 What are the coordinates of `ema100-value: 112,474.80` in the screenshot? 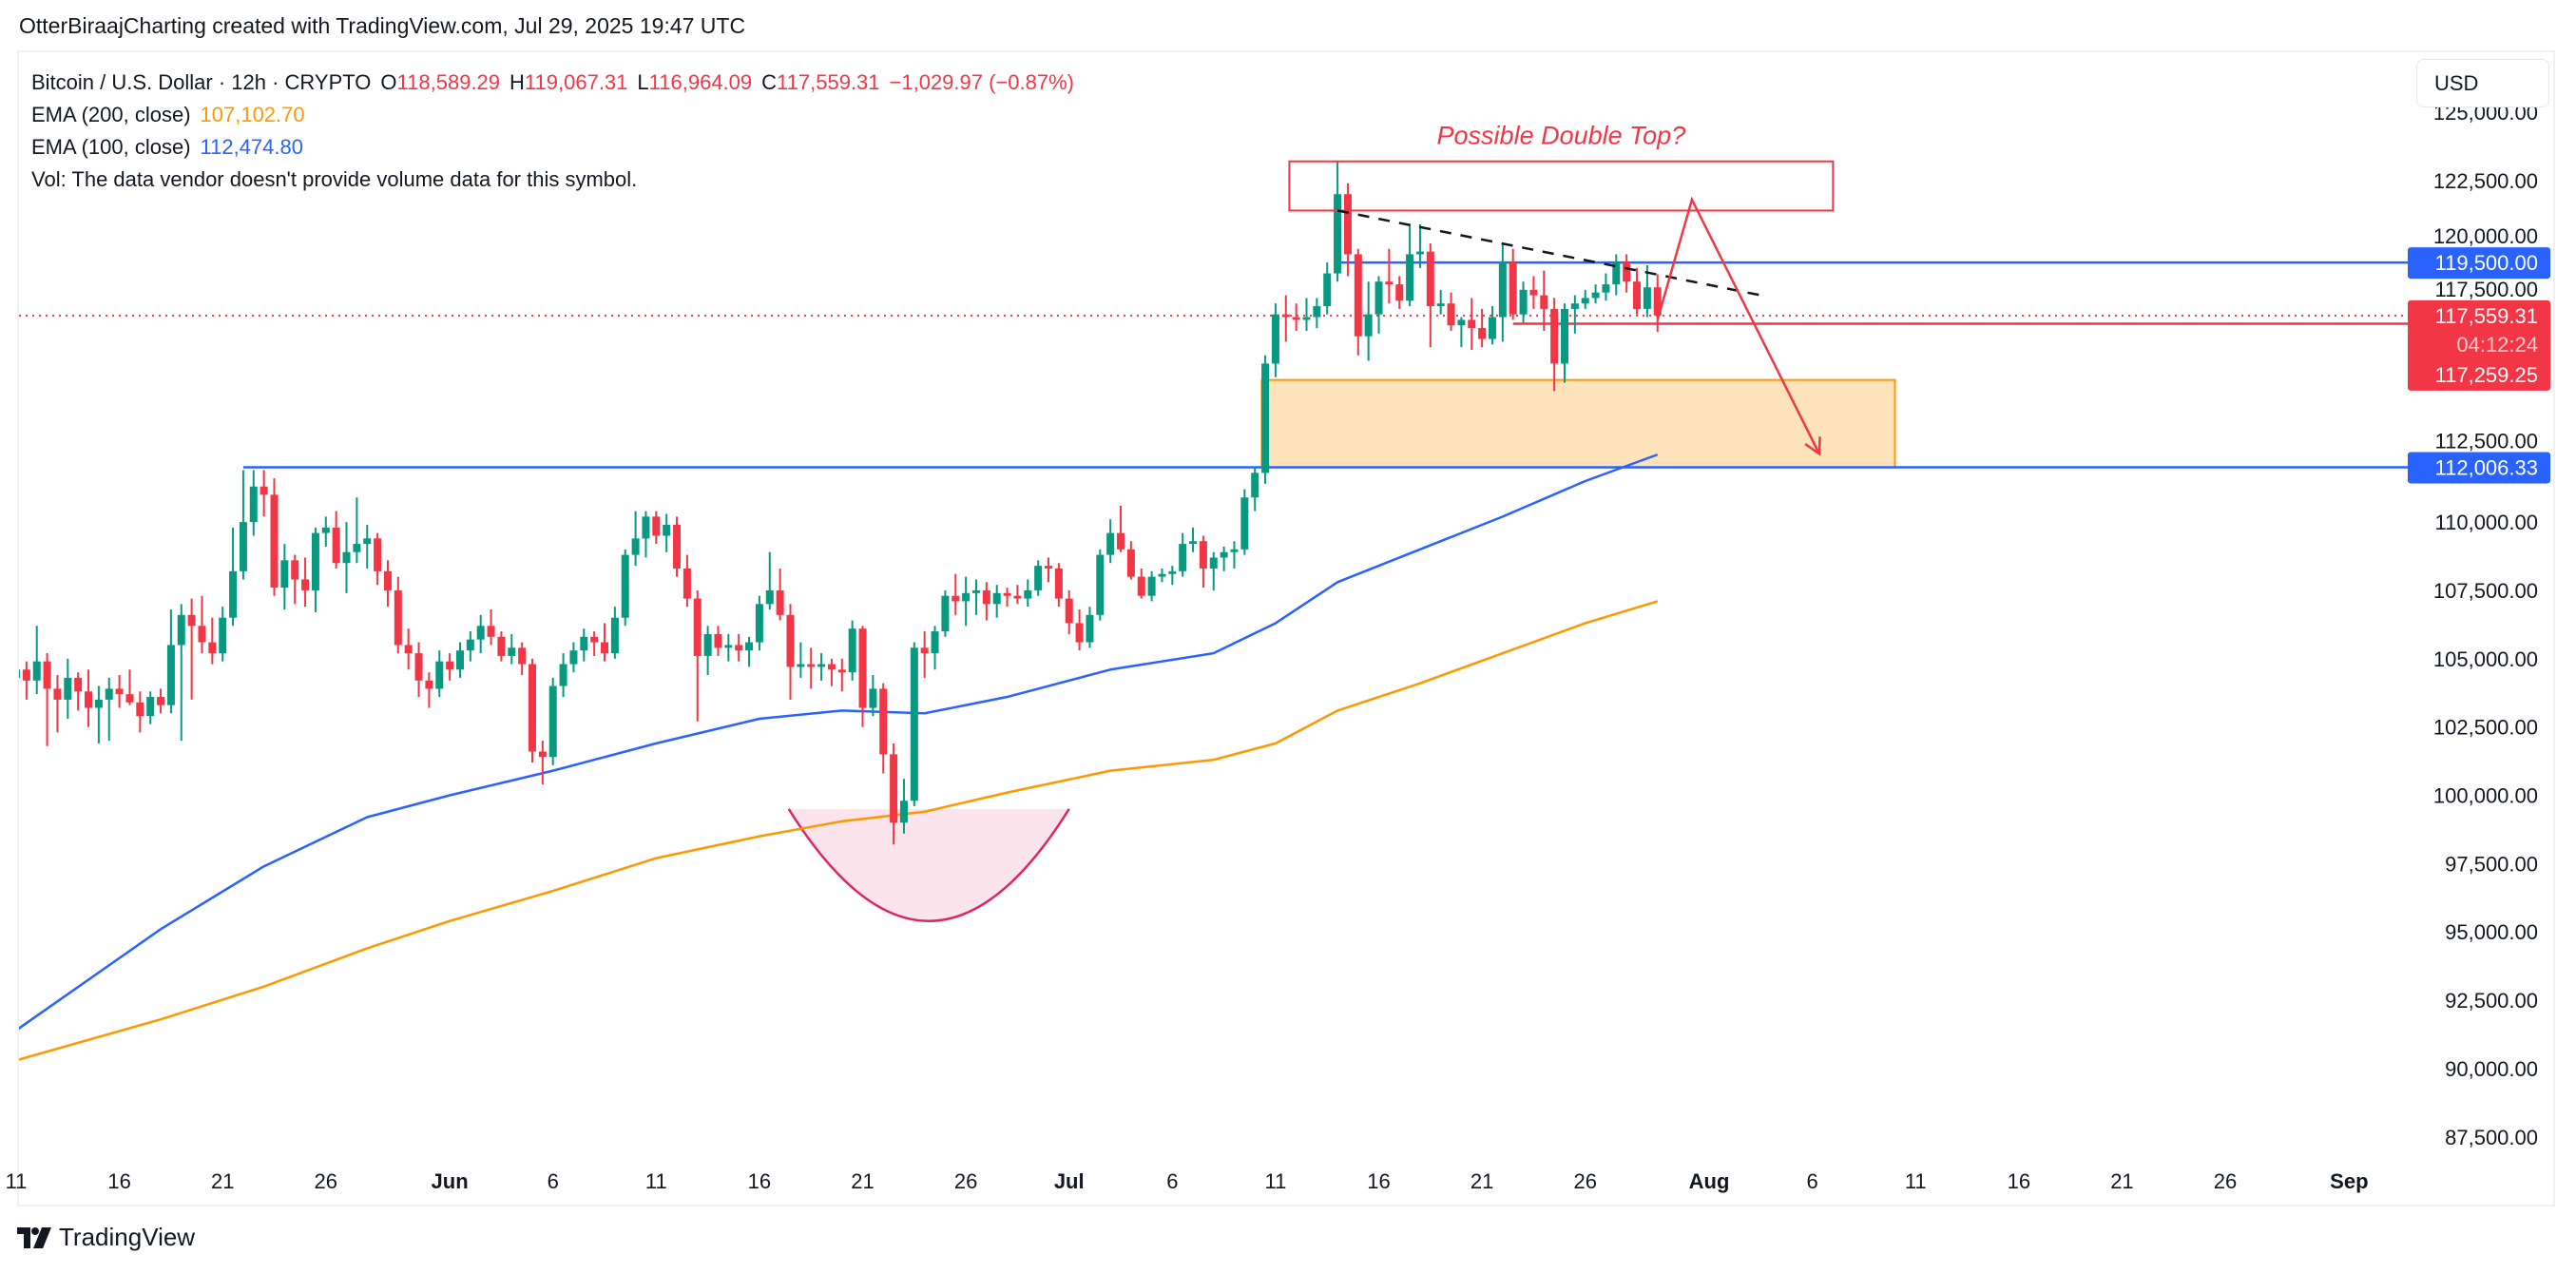 It's located at (252, 147).